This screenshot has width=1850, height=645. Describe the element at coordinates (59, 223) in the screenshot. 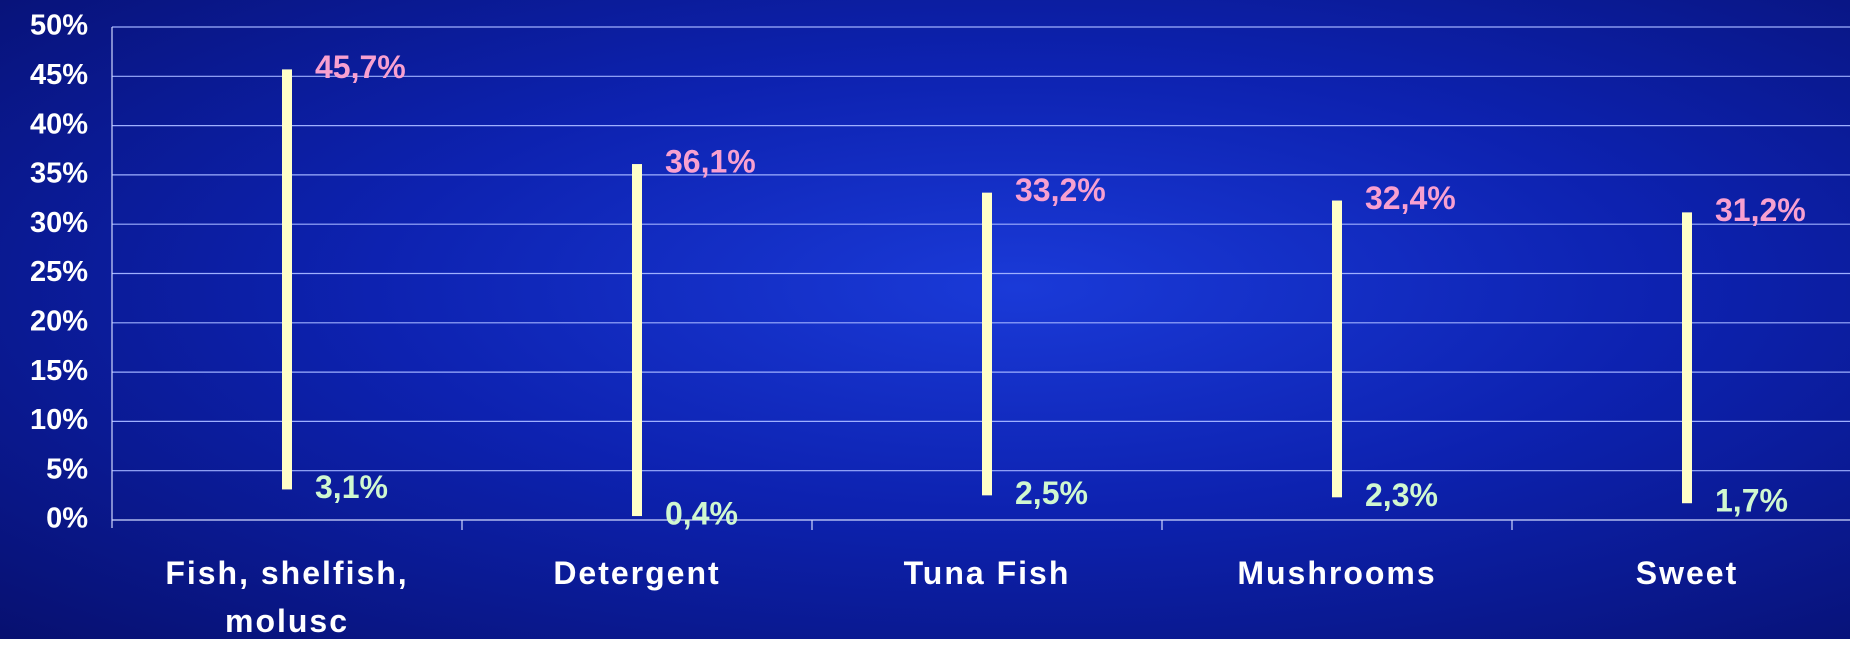

I see `y-tick-label: 30%` at that location.